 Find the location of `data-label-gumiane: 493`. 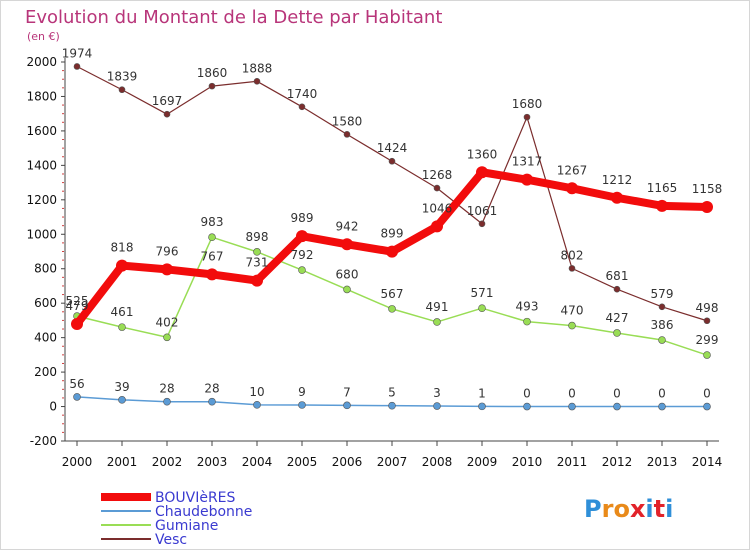

data-label-gumiane: 493 is located at coordinates (527, 307).